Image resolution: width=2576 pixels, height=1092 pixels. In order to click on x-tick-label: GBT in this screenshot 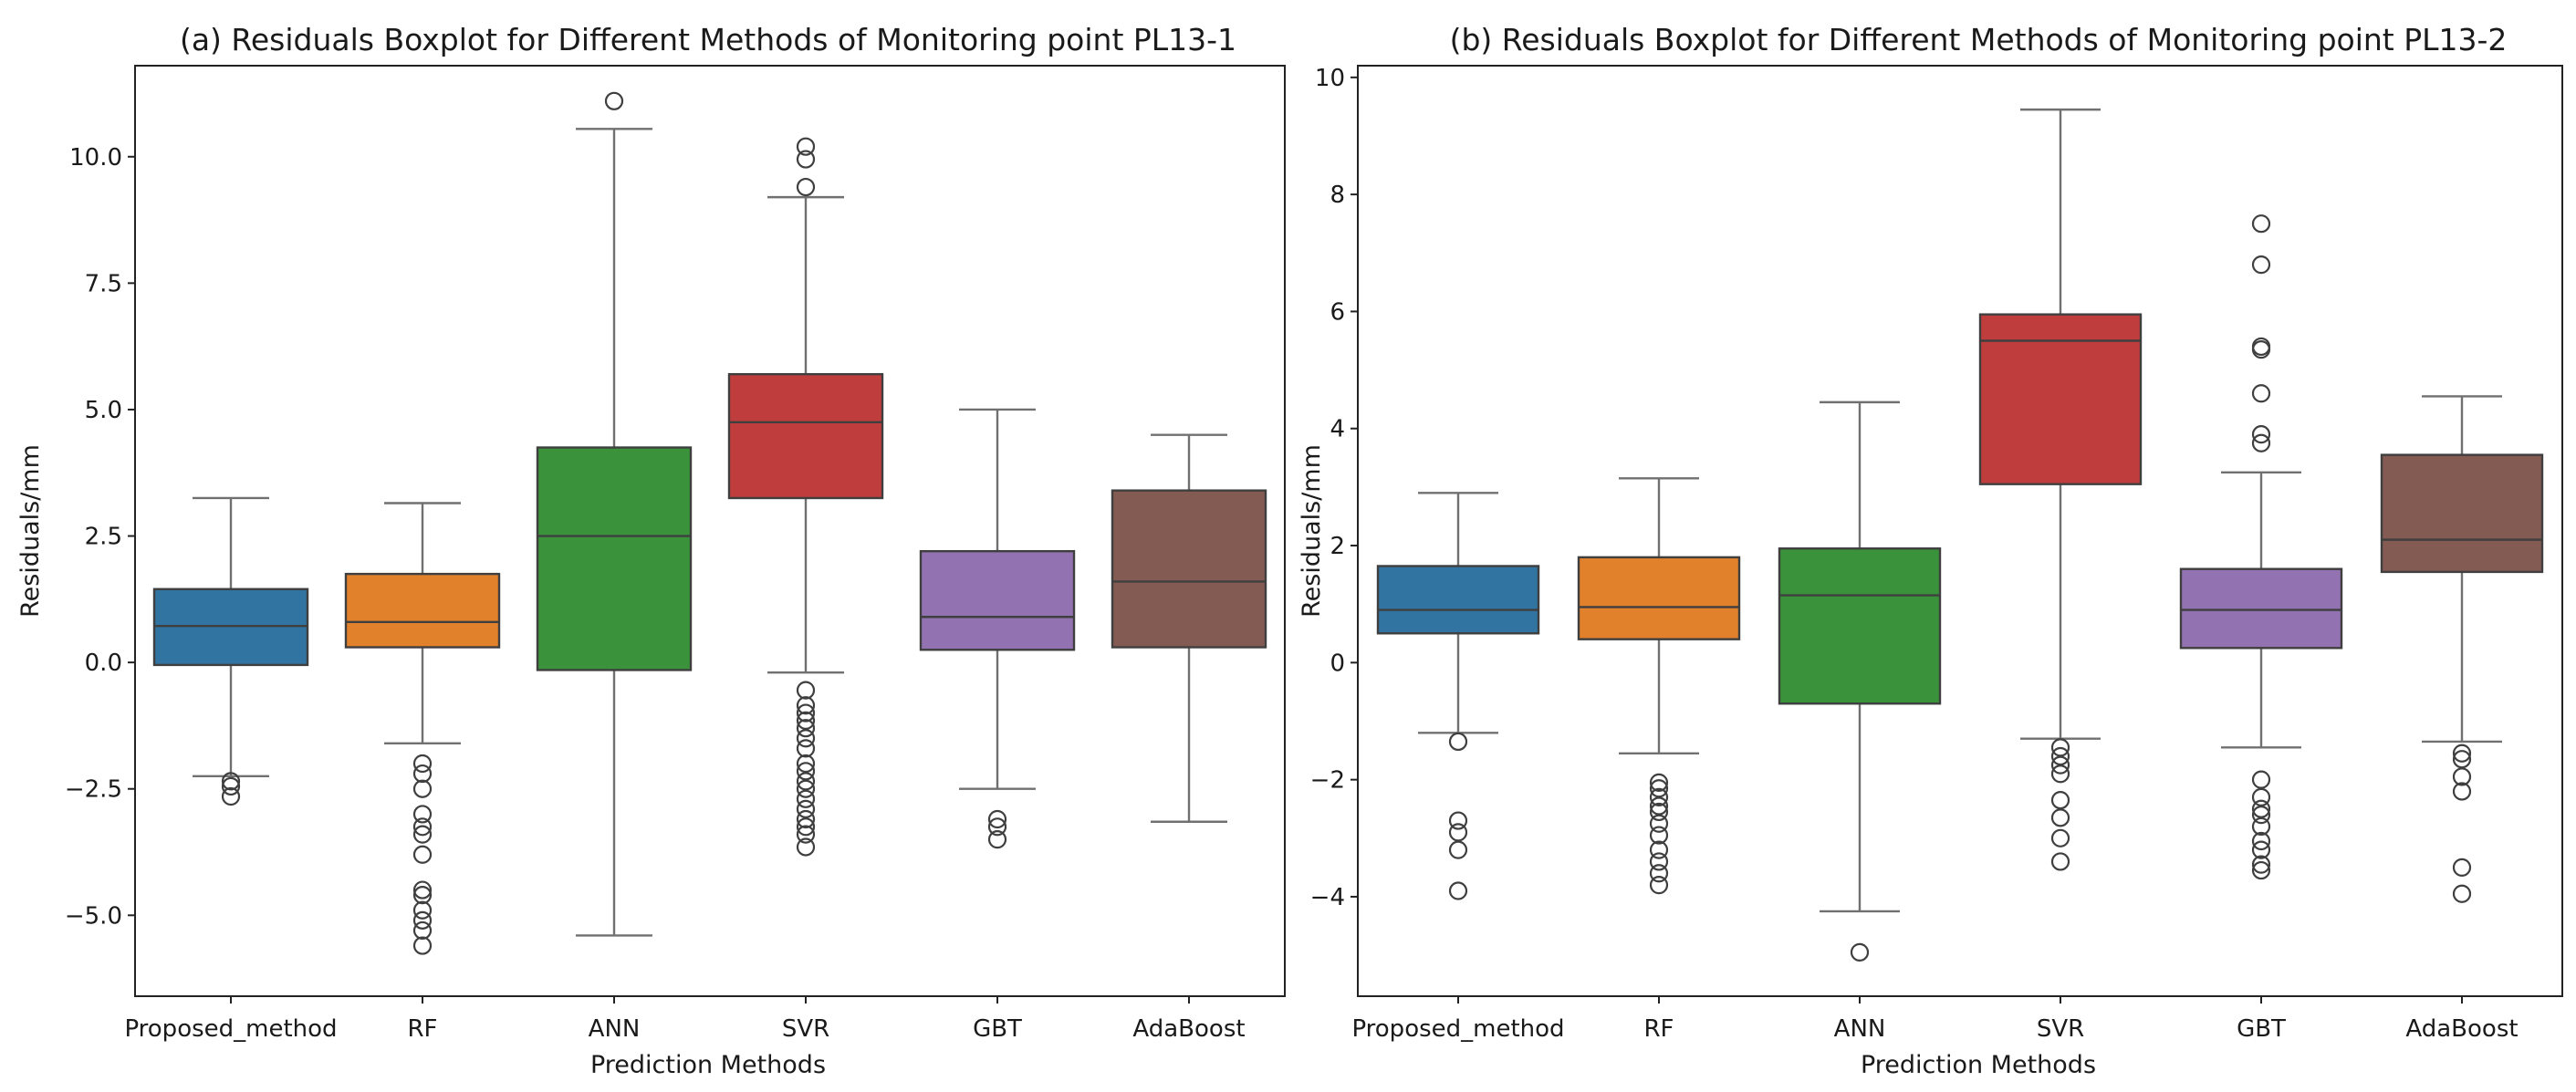, I will do `click(2261, 1029)`.